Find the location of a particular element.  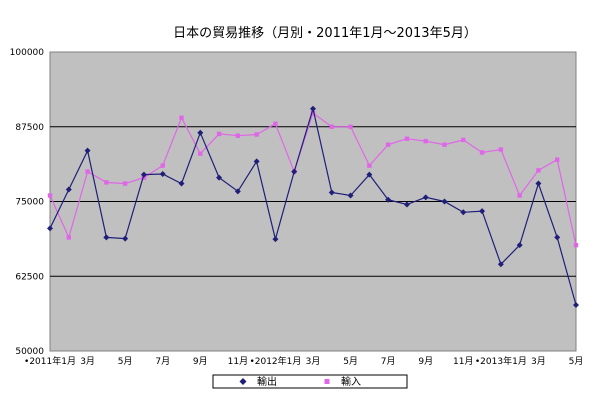

y-axis-ticks: 100000 87500 75000 62500 50000 is located at coordinates (27, 202).